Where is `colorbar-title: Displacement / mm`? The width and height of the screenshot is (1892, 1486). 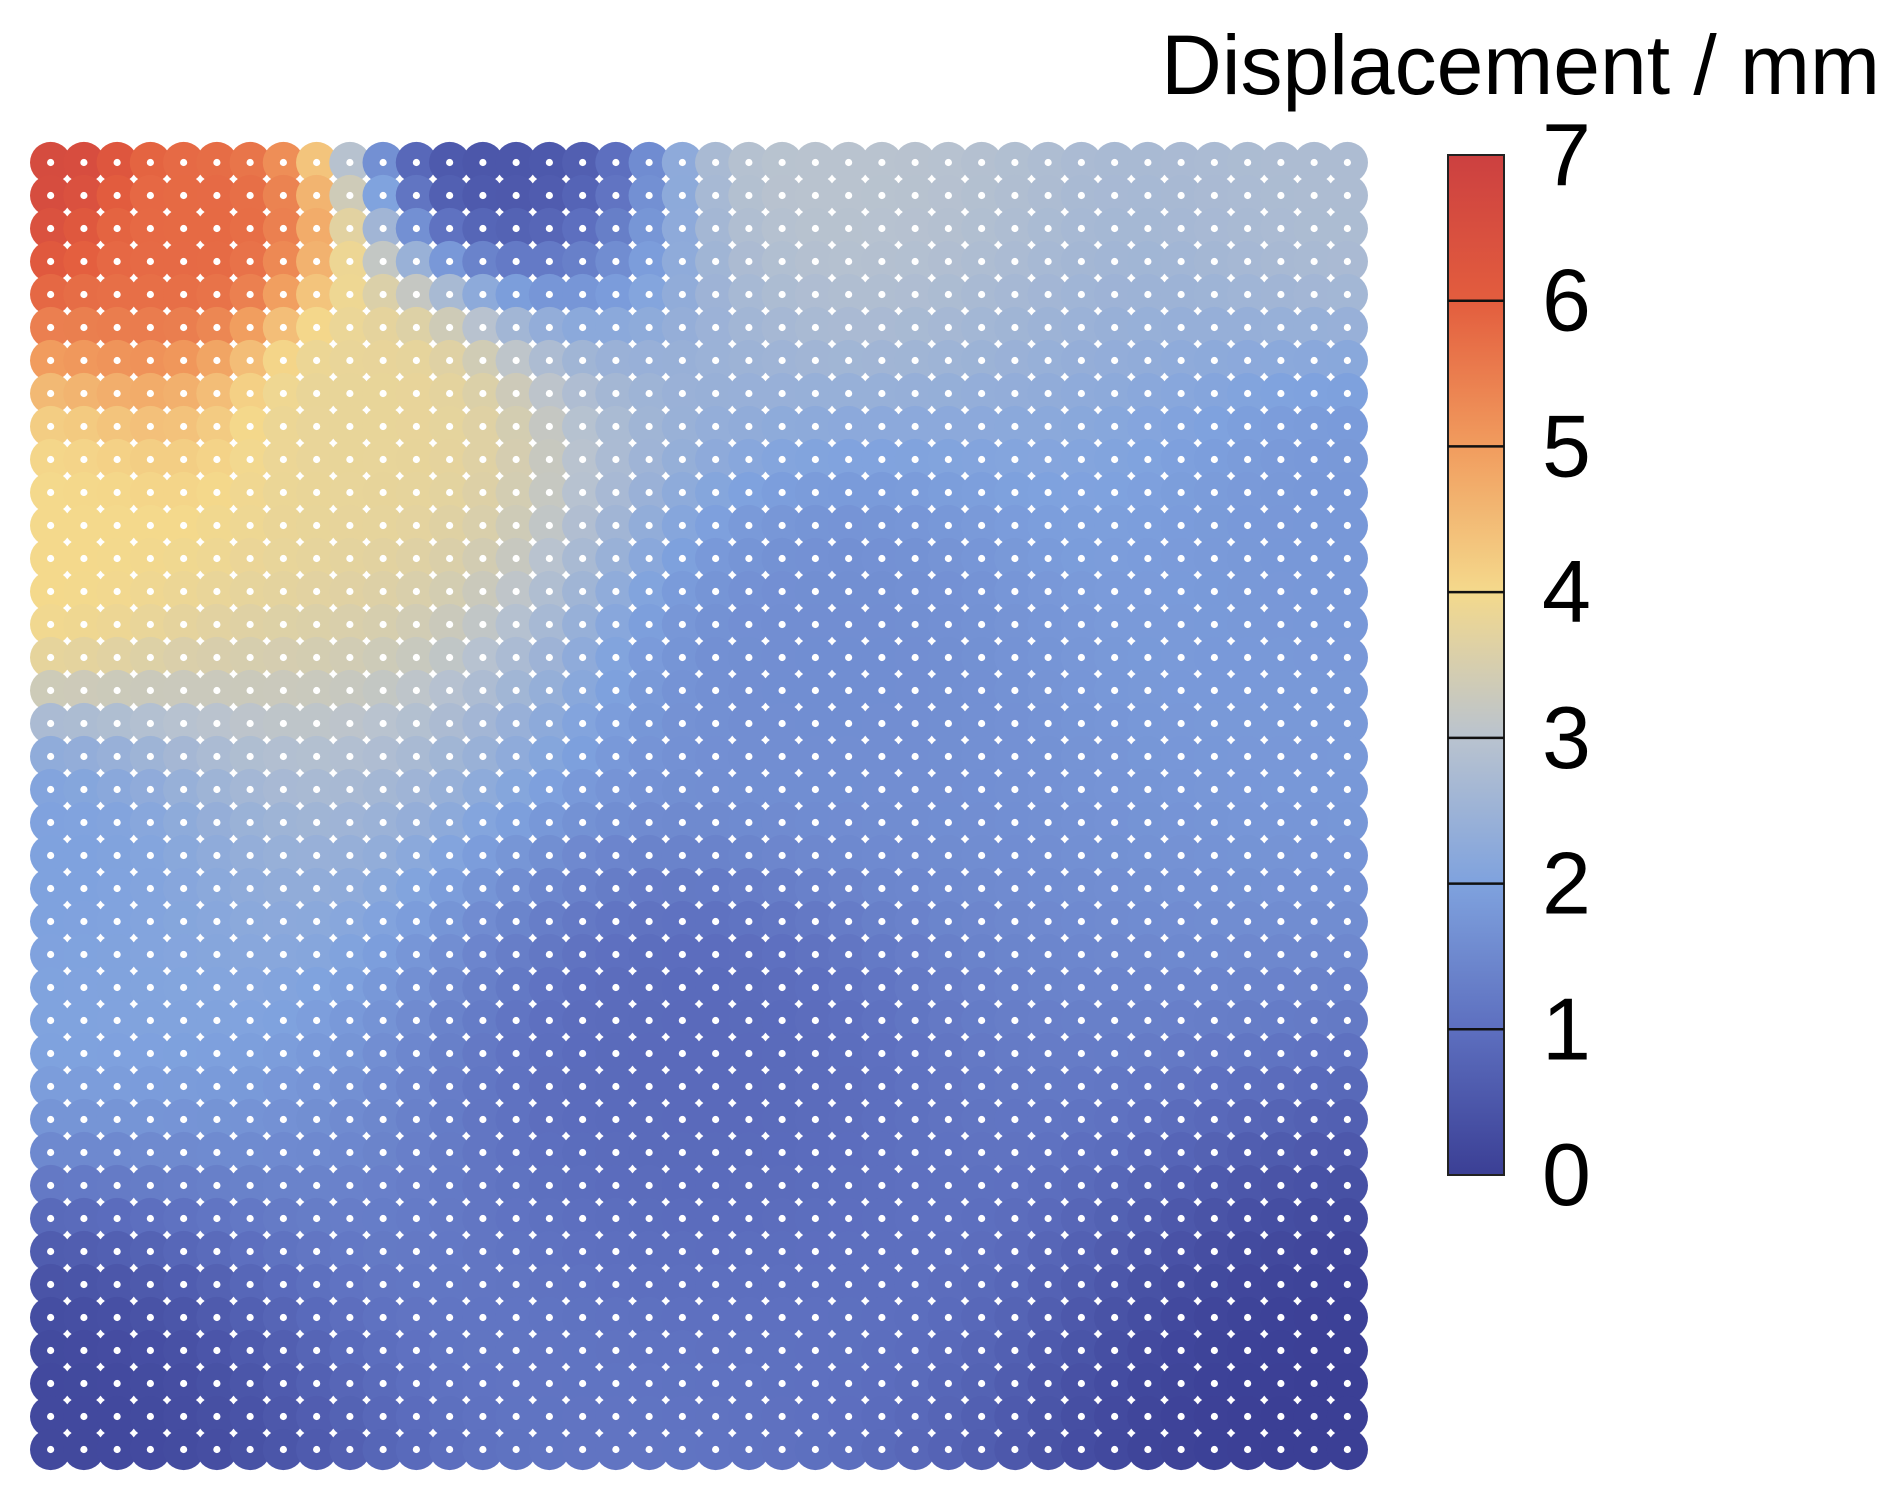
colorbar-title: Displacement / mm is located at coordinates (1520, 65).